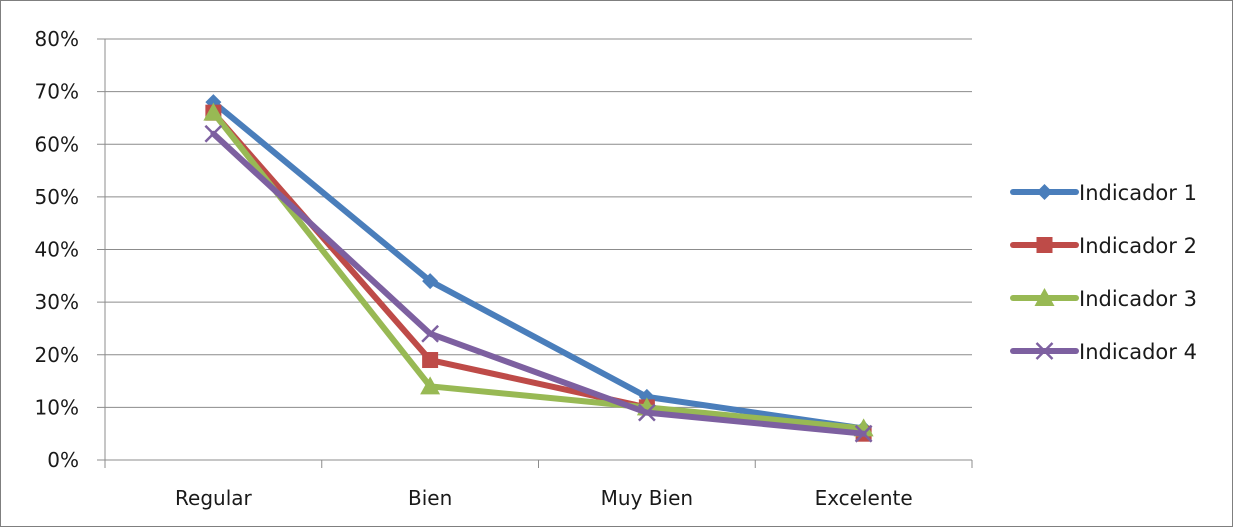 The width and height of the screenshot is (1233, 527). I want to click on legend-item: Indicador 2, so click(1103, 246).